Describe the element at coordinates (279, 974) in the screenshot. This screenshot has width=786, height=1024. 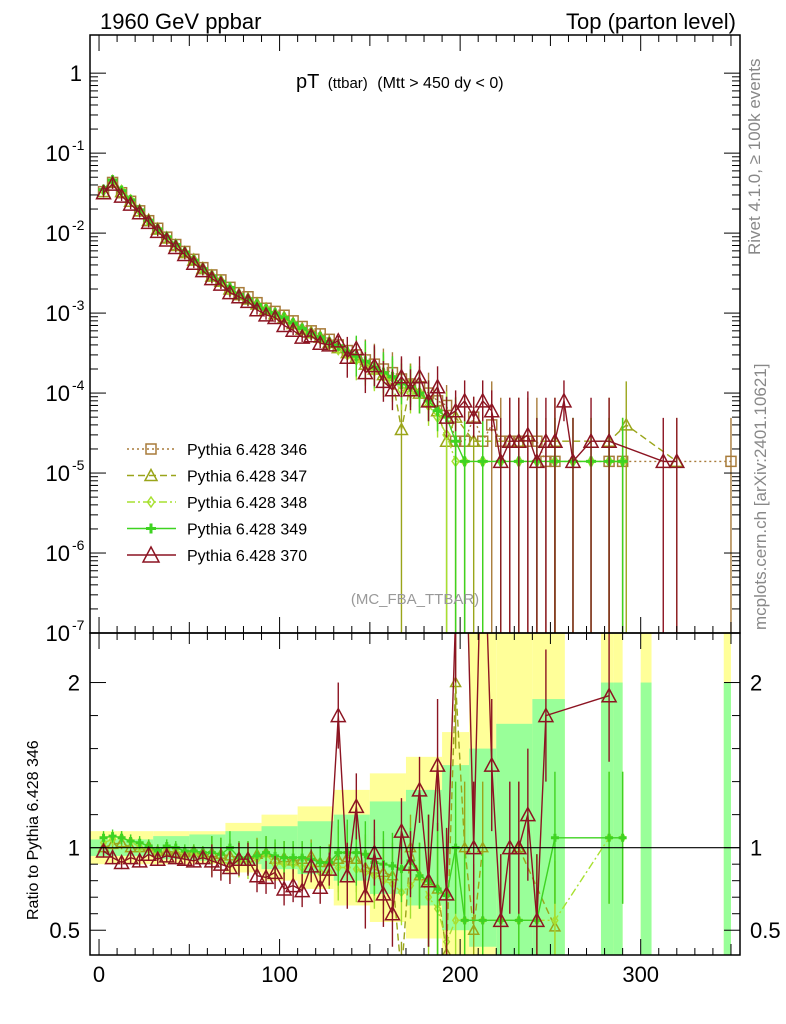
I see `xtick-label-1: 100` at that location.